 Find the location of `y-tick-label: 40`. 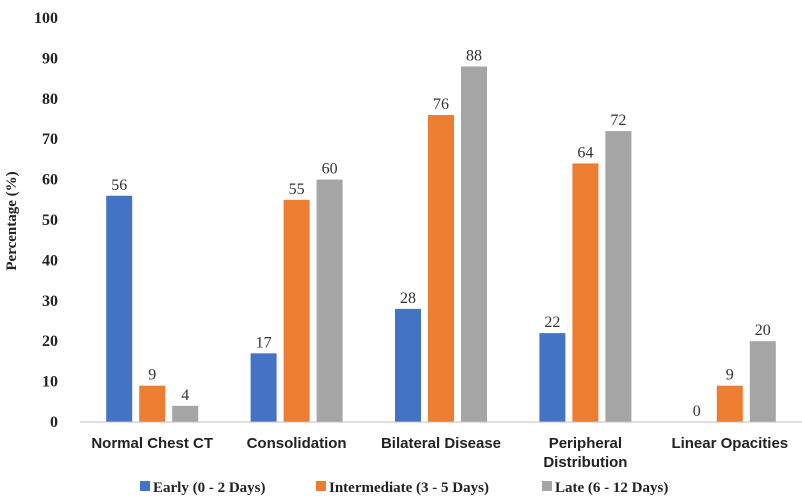

y-tick-label: 40 is located at coordinates (50, 260).